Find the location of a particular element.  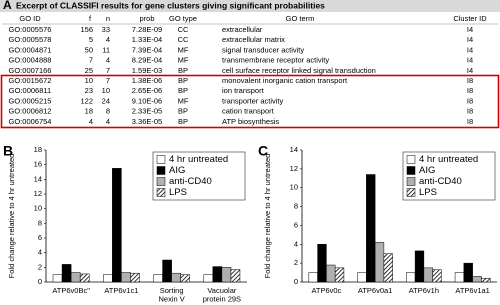

legend-label: AIG is located at coordinates (177, 170).